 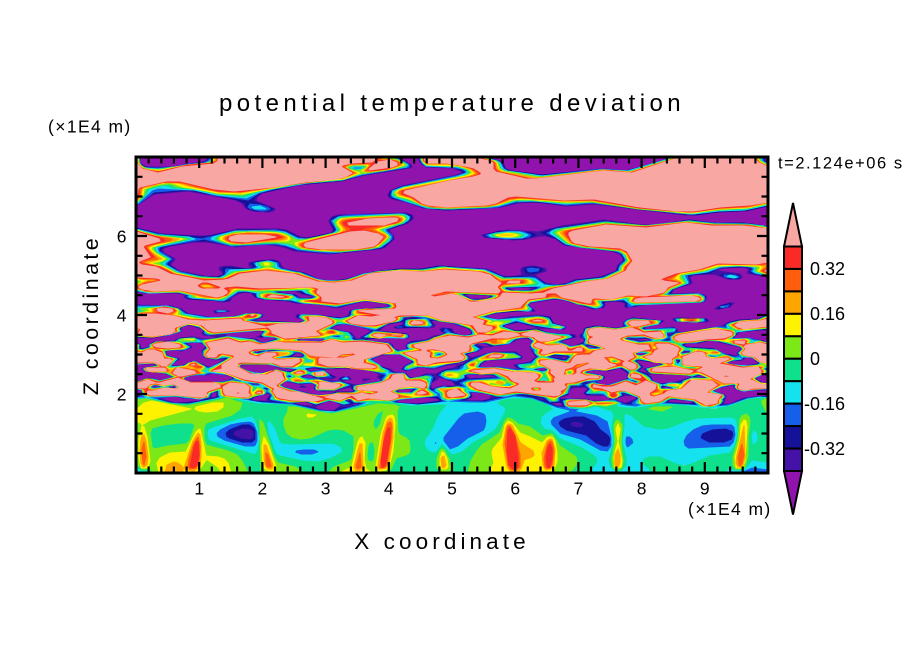 What do you see at coordinates (824, 404) in the screenshot?
I see `svg-text: -0.16` at bounding box center [824, 404].